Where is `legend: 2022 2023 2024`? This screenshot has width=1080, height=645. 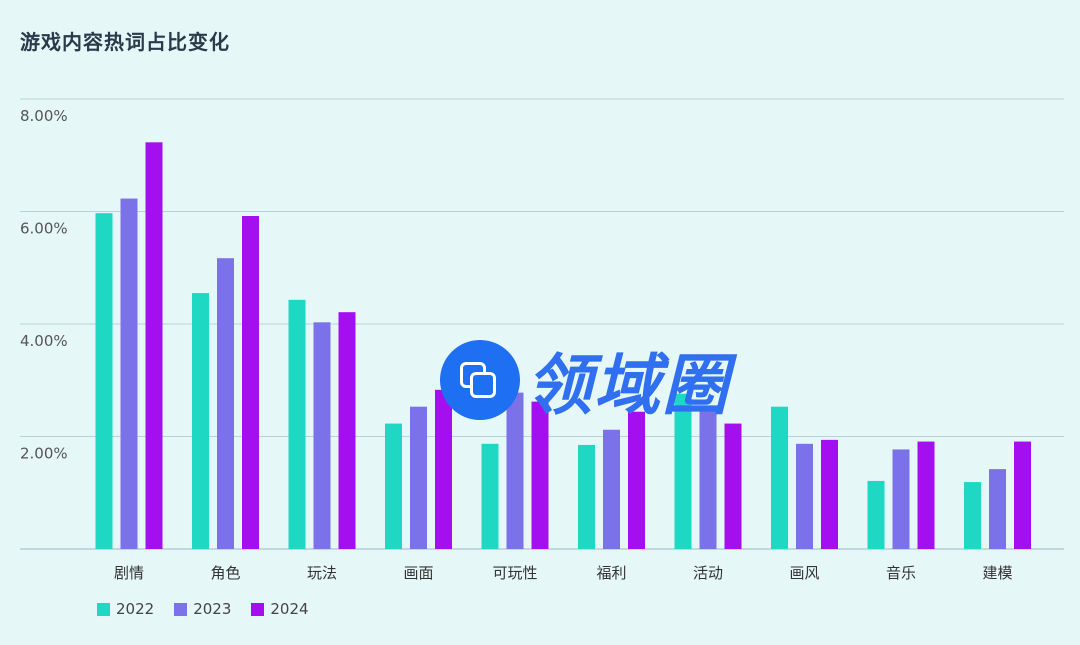
legend: 2022 2023 2024 is located at coordinates (203, 609).